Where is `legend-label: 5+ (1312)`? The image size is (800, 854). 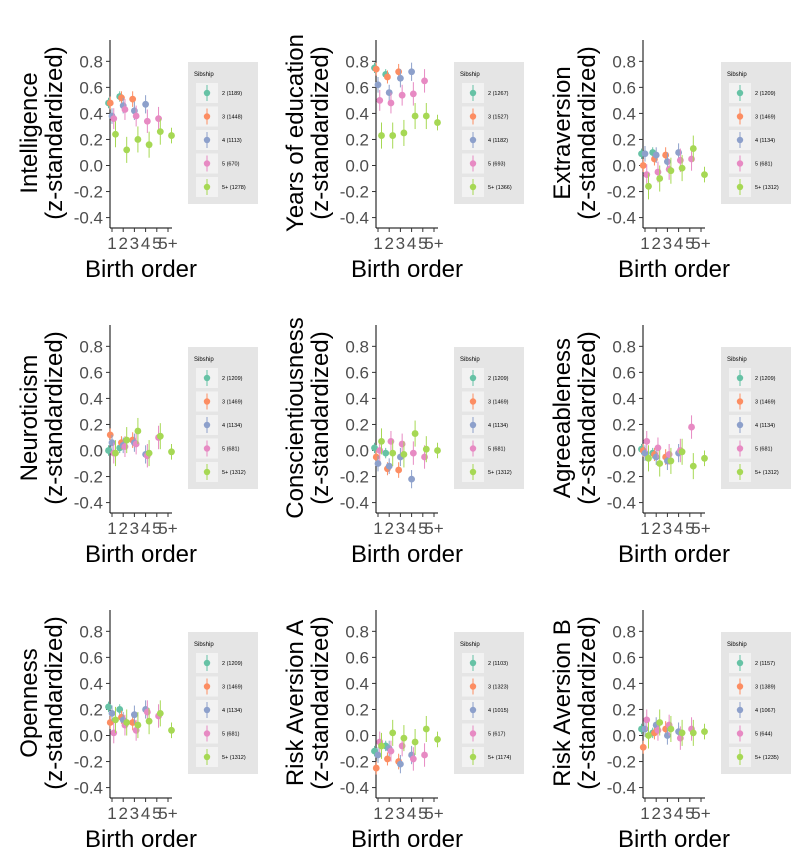 legend-label: 5+ (1312) is located at coordinates (767, 188).